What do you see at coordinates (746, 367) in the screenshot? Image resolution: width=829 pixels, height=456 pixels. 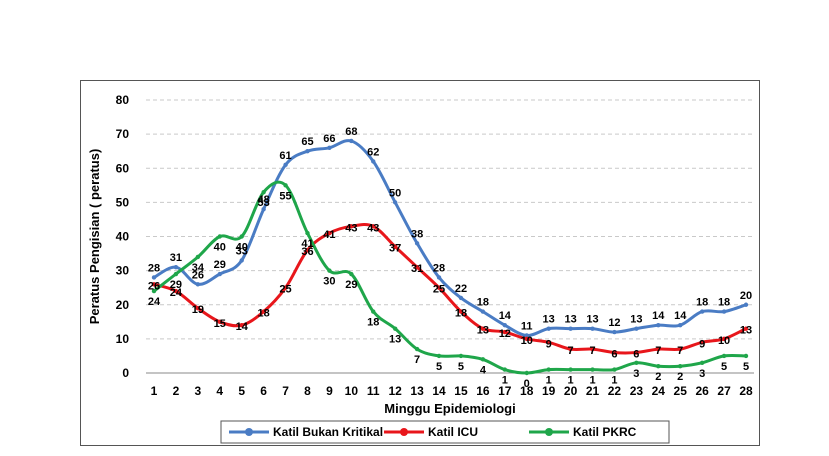 I see `data-label: 5` at bounding box center [746, 367].